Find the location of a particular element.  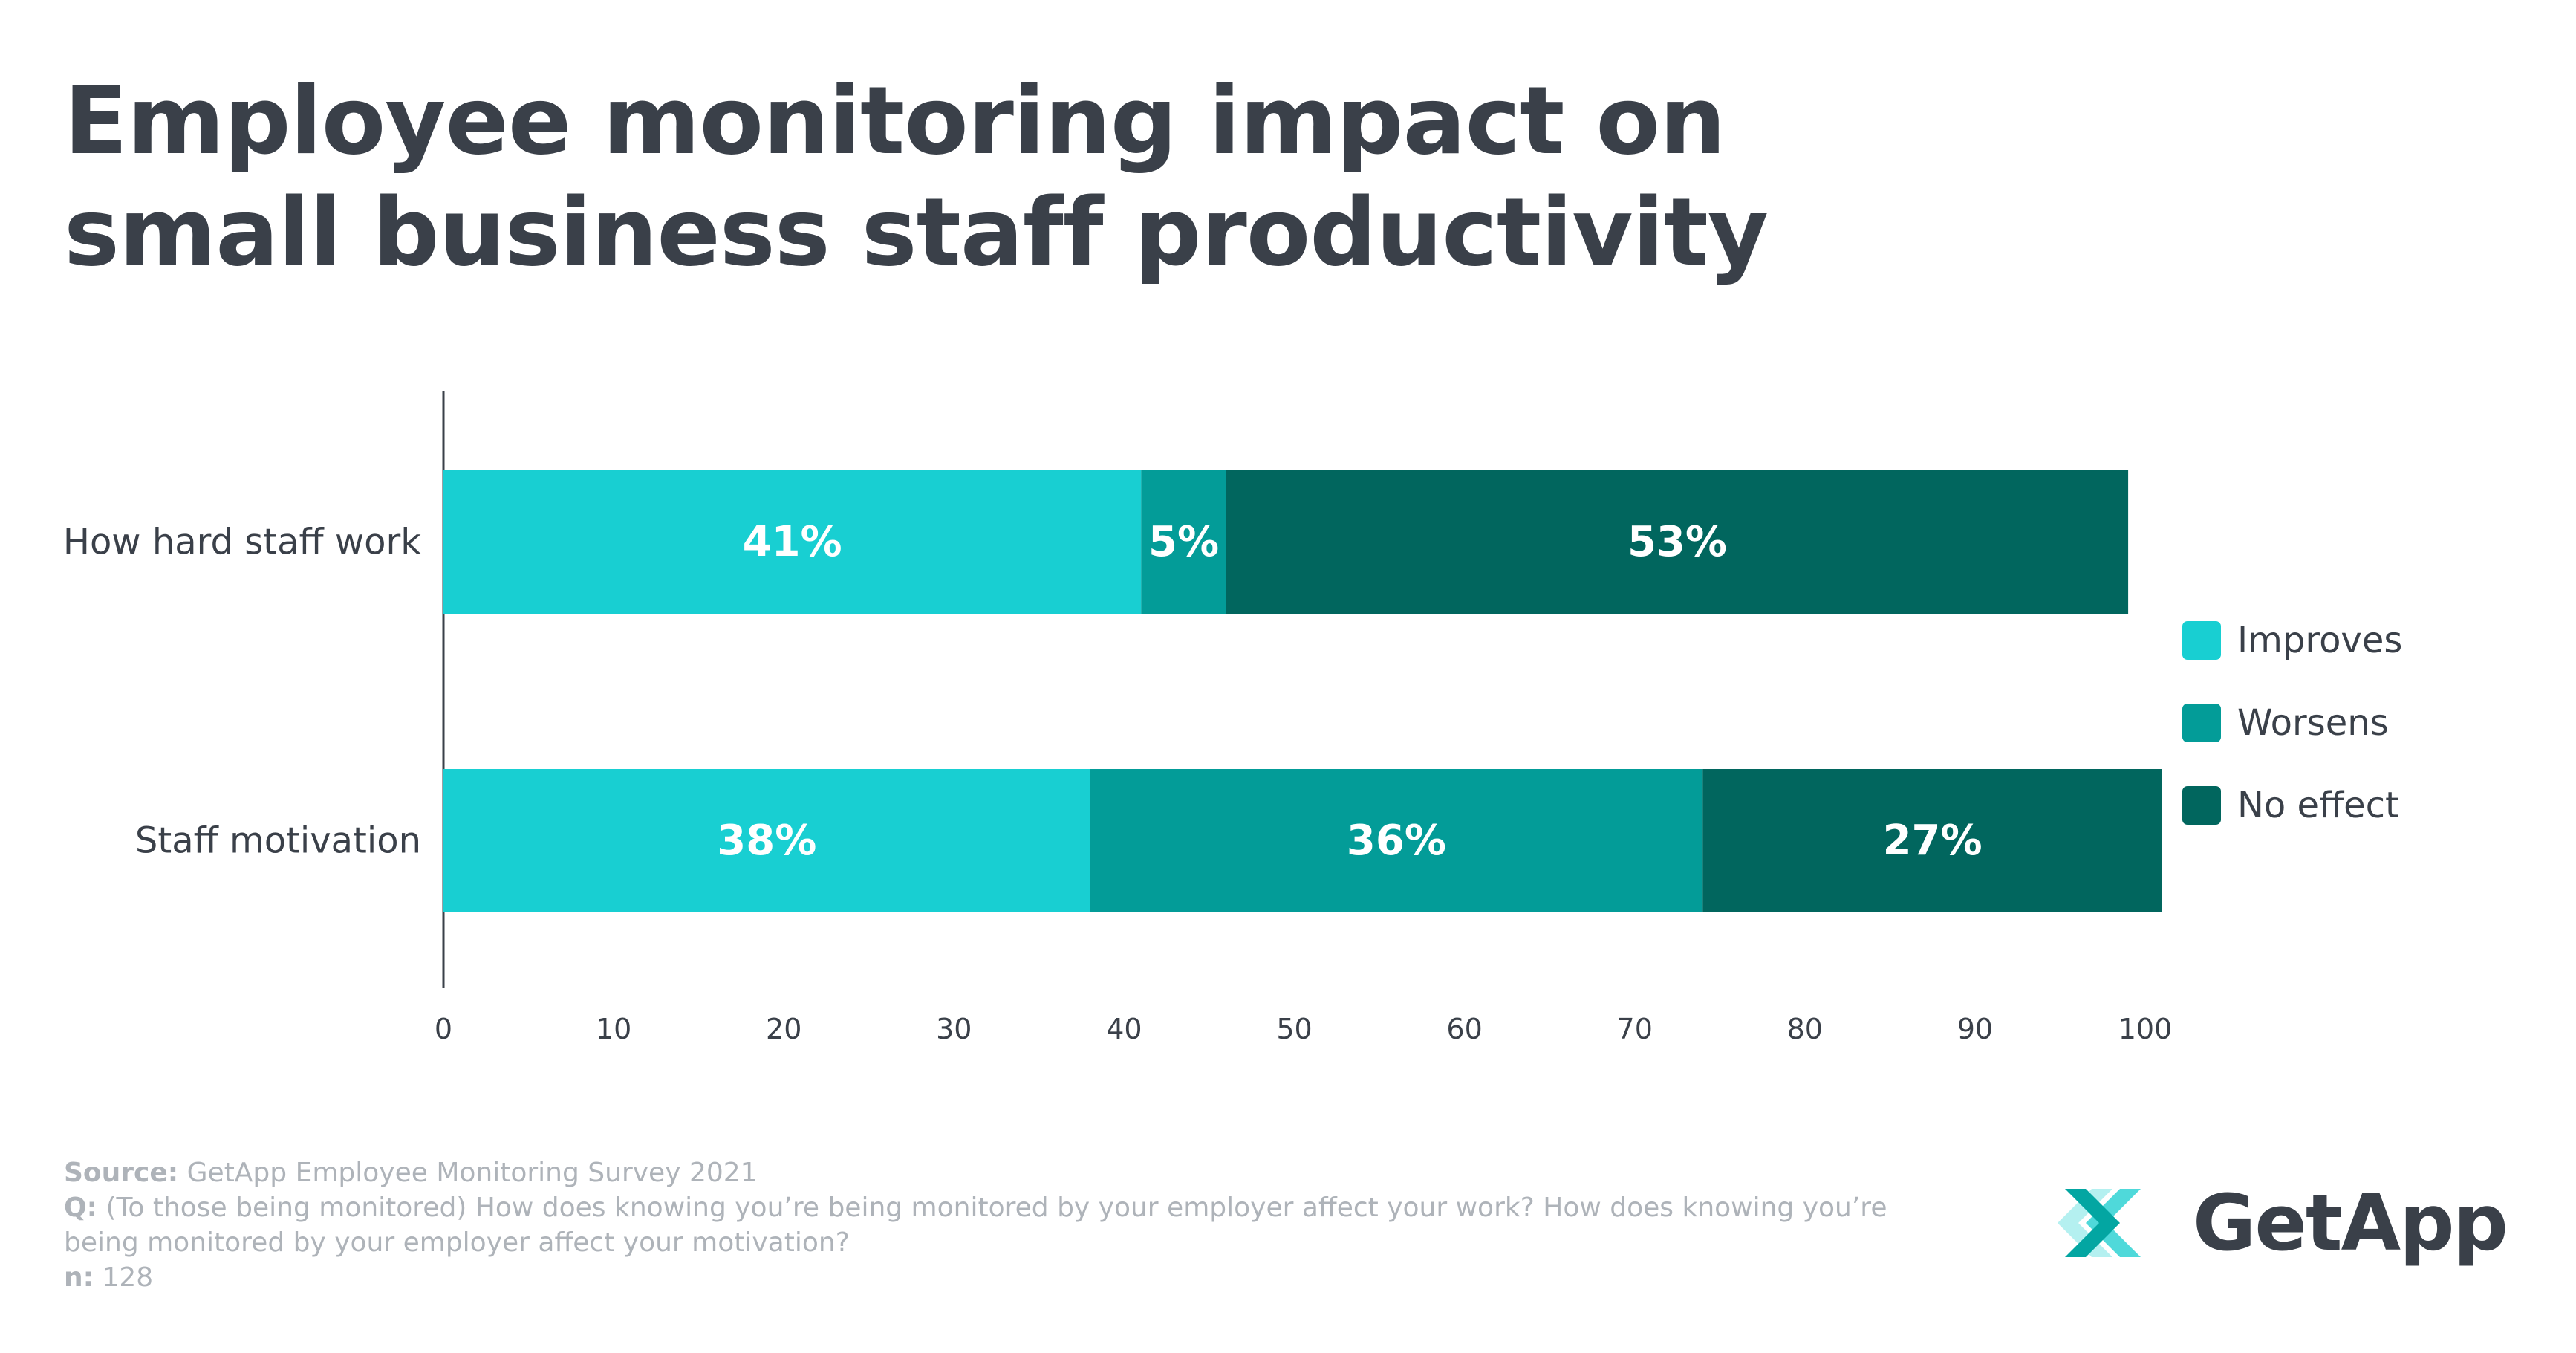

data-label: 27% is located at coordinates (1933, 841).